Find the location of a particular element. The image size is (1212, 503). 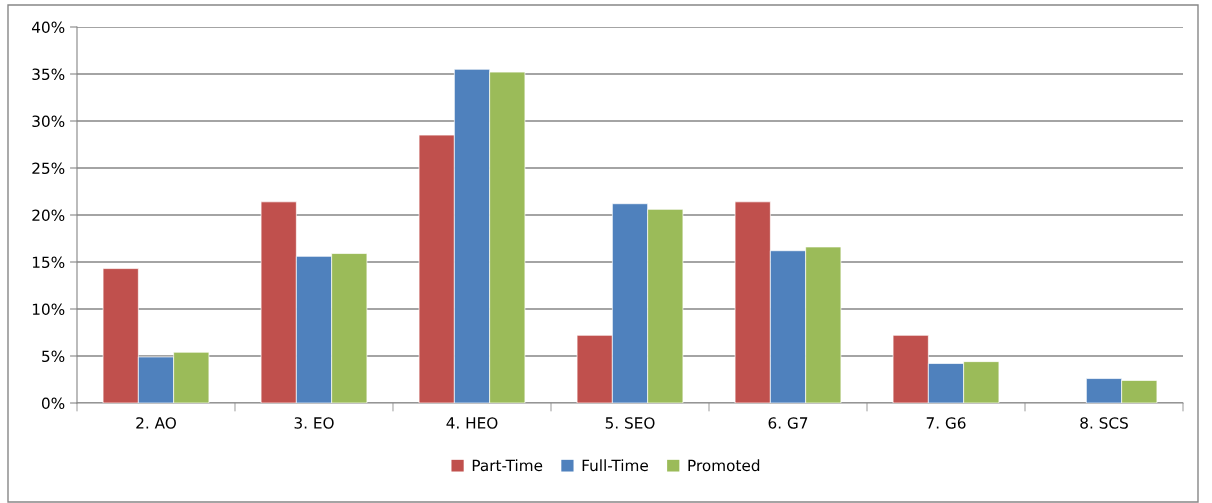

y-tick-label: 35% is located at coordinates (48, 74).